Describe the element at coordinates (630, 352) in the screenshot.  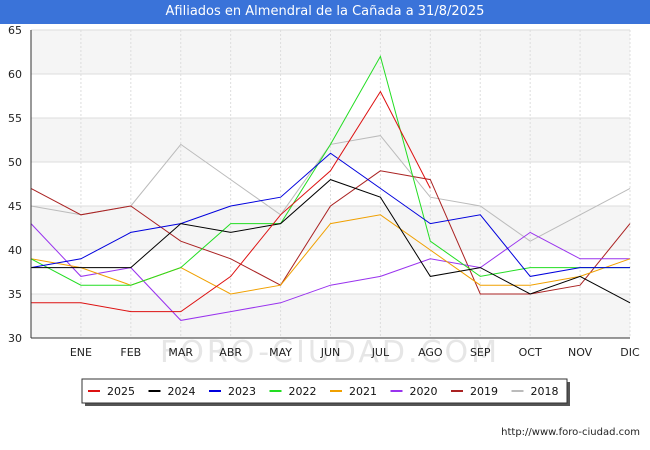
I see `x-tick-label: DIC` at that location.